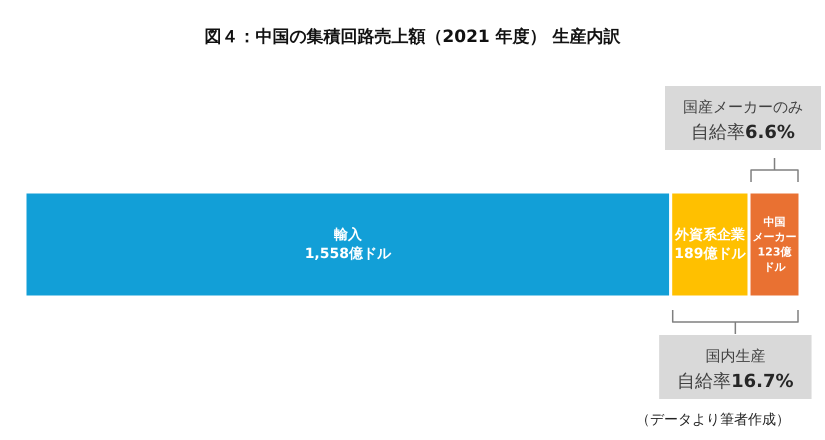 The height and width of the screenshot is (440, 825). Describe the element at coordinates (743, 132) in the screenshot. I see `text: 自給率6.6%` at that location.